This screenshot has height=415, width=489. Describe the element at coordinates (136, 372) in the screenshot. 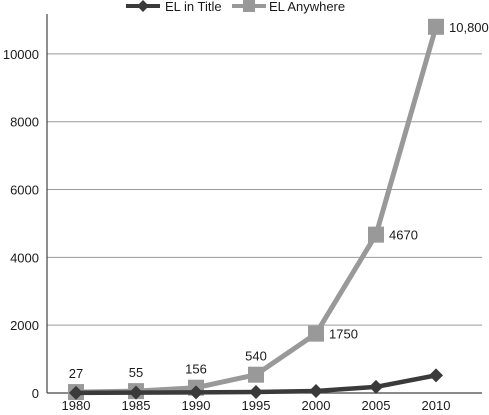

I see `data-label: 55` at that location.